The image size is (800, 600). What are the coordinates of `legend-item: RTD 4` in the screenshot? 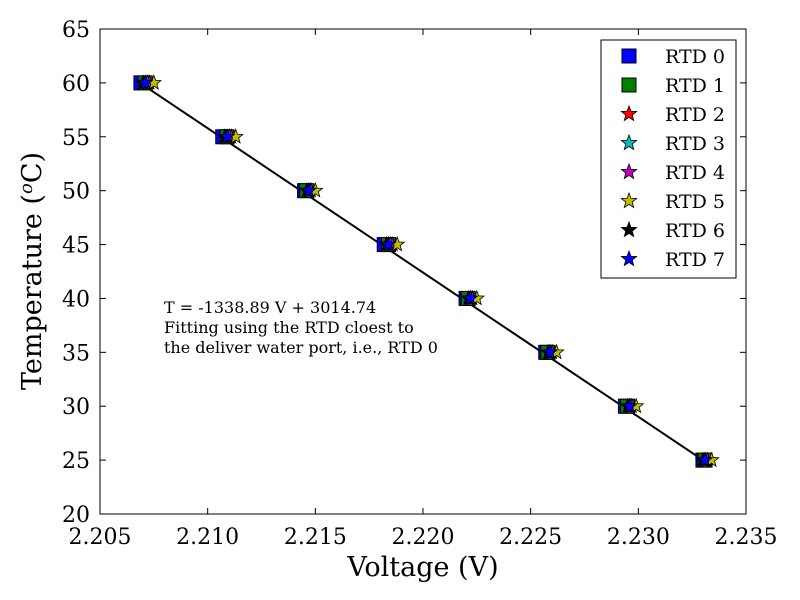 It's located at (672, 173).